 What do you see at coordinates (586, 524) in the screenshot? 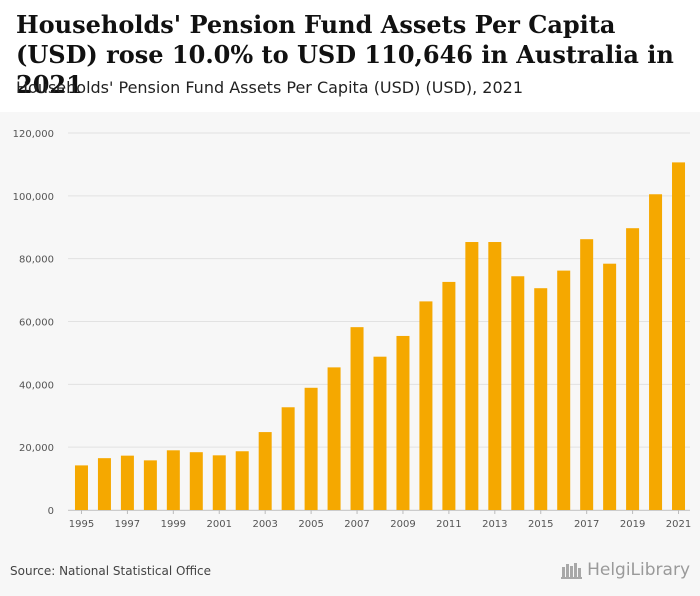
I see `x-tick-label: 2017` at bounding box center [586, 524].